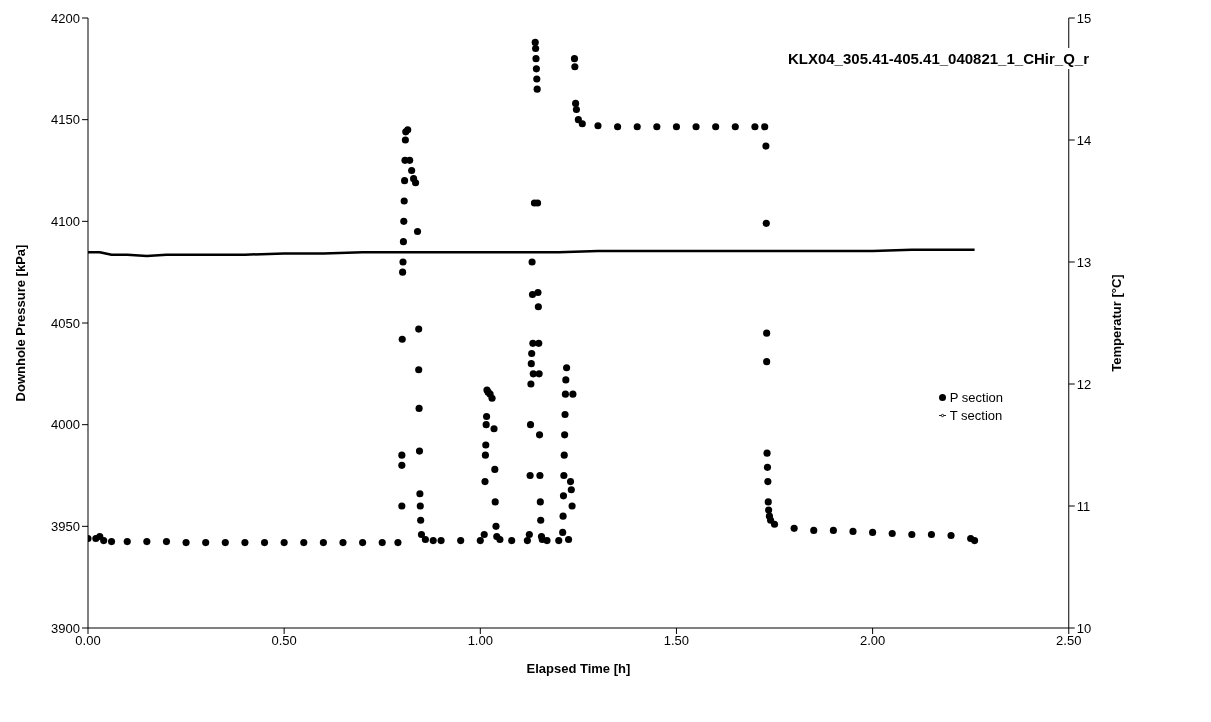  Describe the element at coordinates (284, 641) in the screenshot. I see `x-tick-label: 0.50` at that location.